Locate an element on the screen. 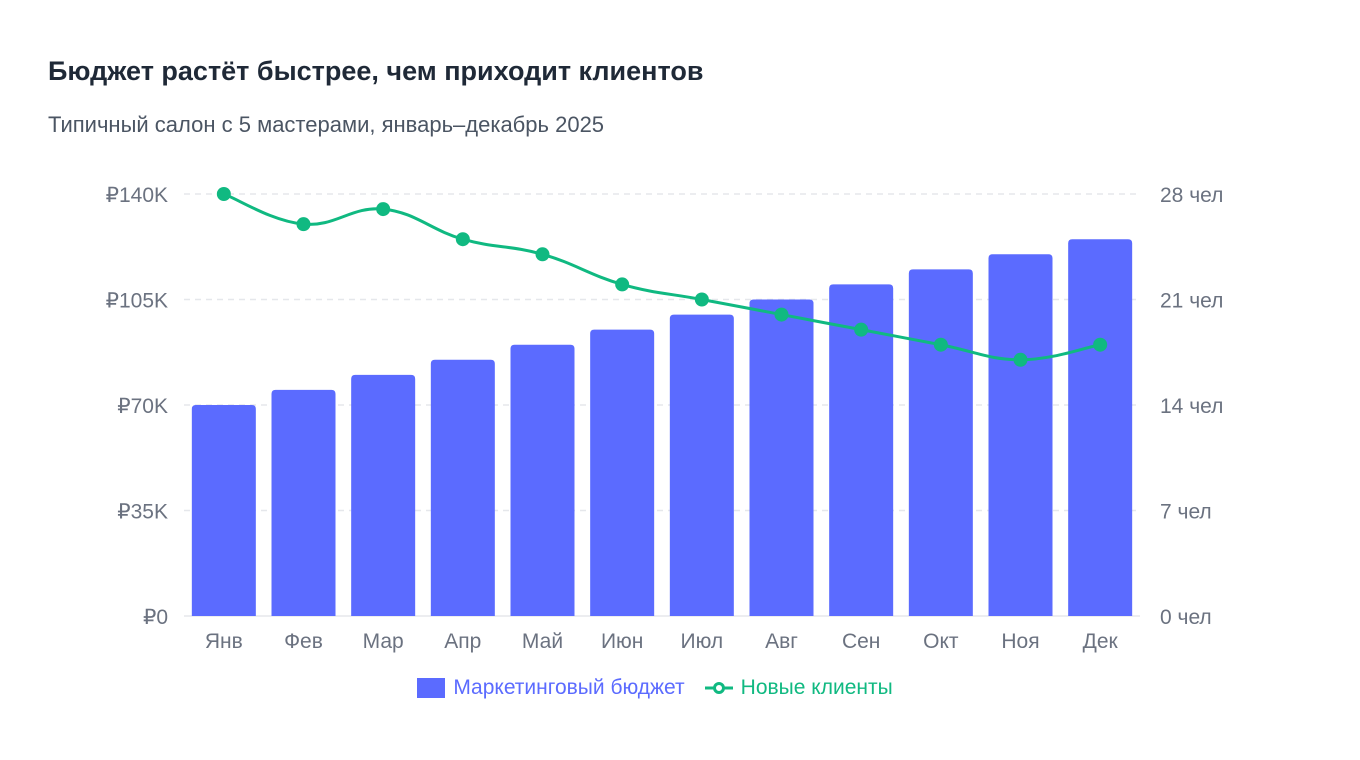  legend-item-clients: Новые клиенты is located at coordinates (798, 688).